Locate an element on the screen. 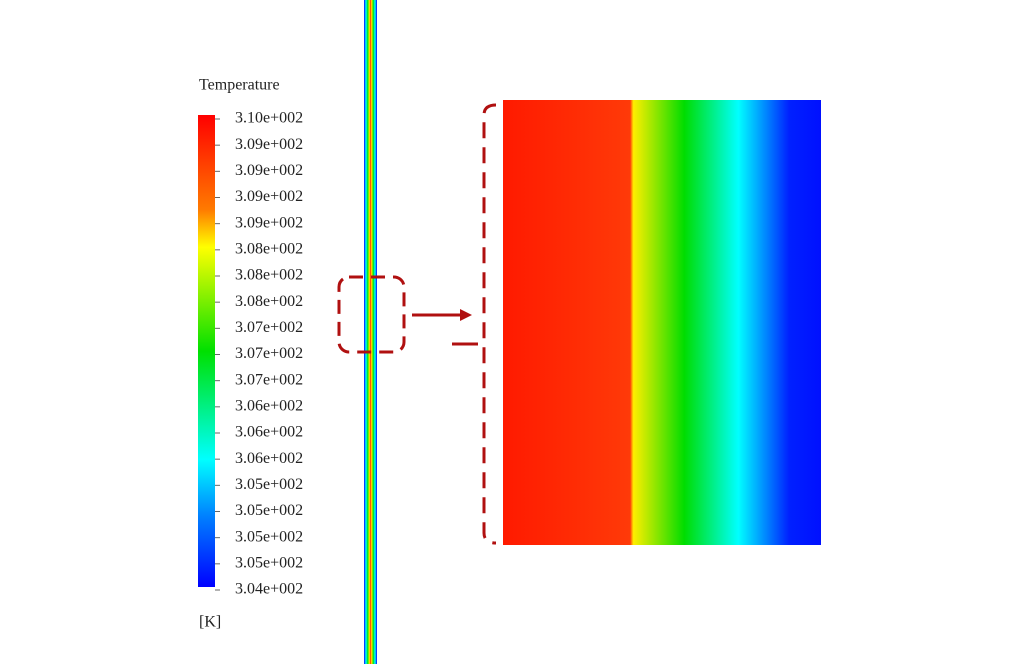 The width and height of the screenshot is (1020, 664). zoom-bracket is located at coordinates (489, 324).